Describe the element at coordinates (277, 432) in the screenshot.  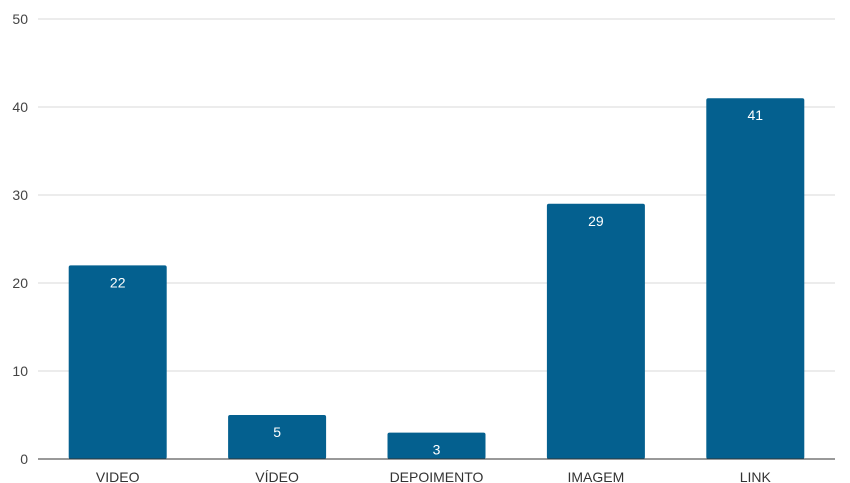
I see `data-label-2: 5` at that location.